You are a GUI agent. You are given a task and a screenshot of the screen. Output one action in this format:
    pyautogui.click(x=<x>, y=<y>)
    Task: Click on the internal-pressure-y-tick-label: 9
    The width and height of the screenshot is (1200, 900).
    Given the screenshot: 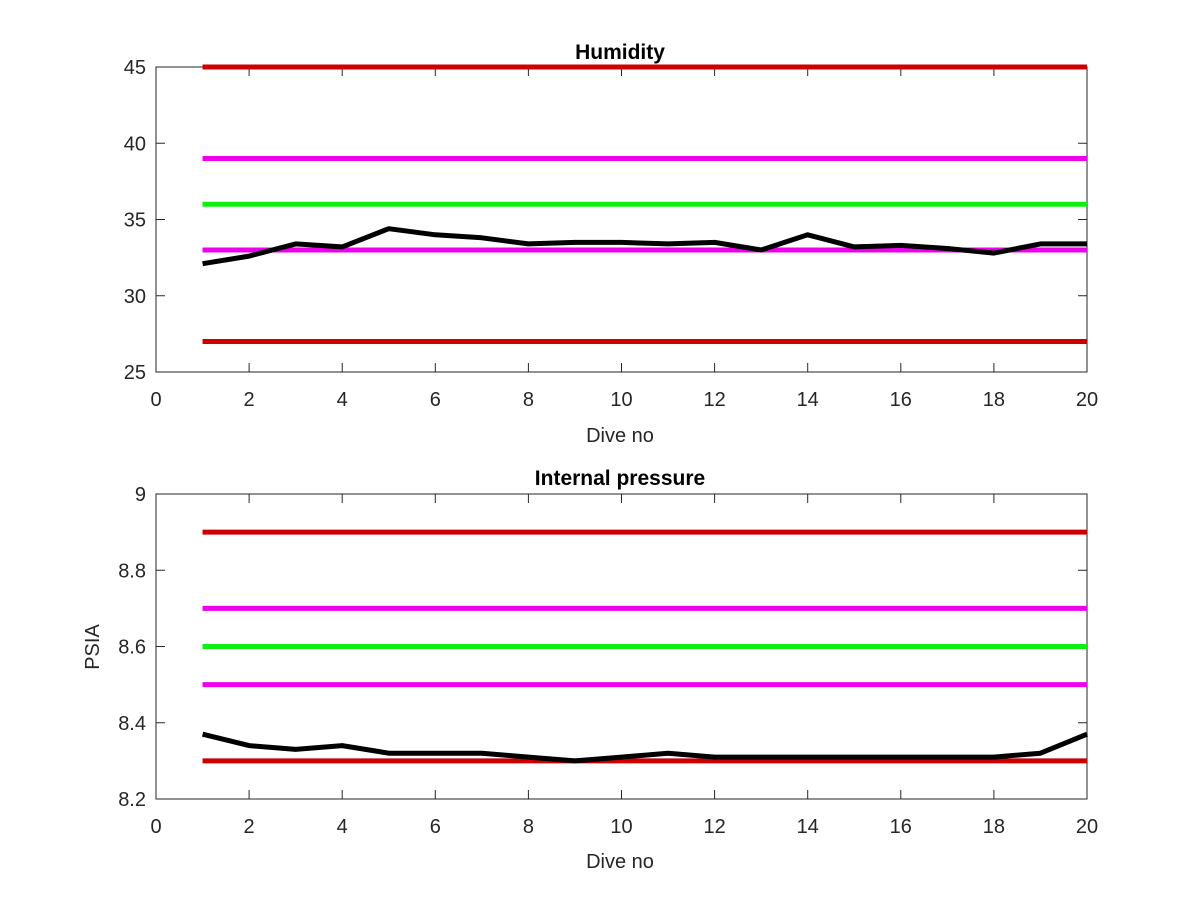 What is the action you would take?
    pyautogui.click(x=140, y=495)
    